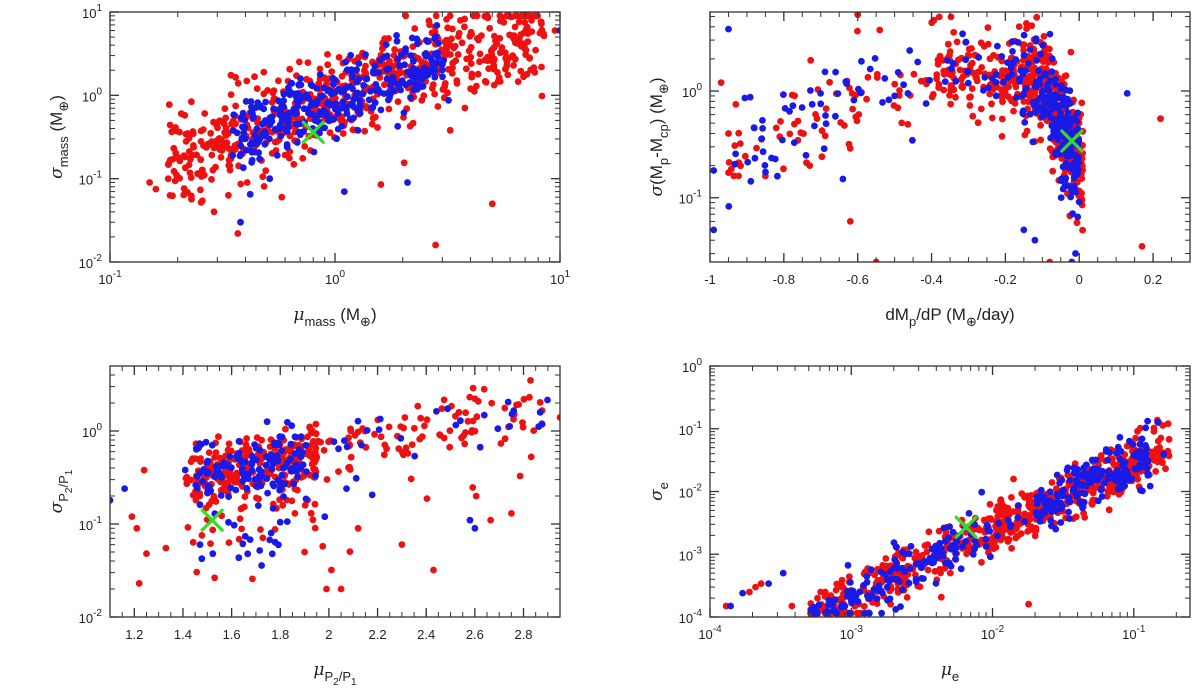 Image resolution: width=1200 pixels, height=692 pixels. What do you see at coordinates (335, 492) in the screenshot?
I see `major-ticks` at bounding box center [335, 492].